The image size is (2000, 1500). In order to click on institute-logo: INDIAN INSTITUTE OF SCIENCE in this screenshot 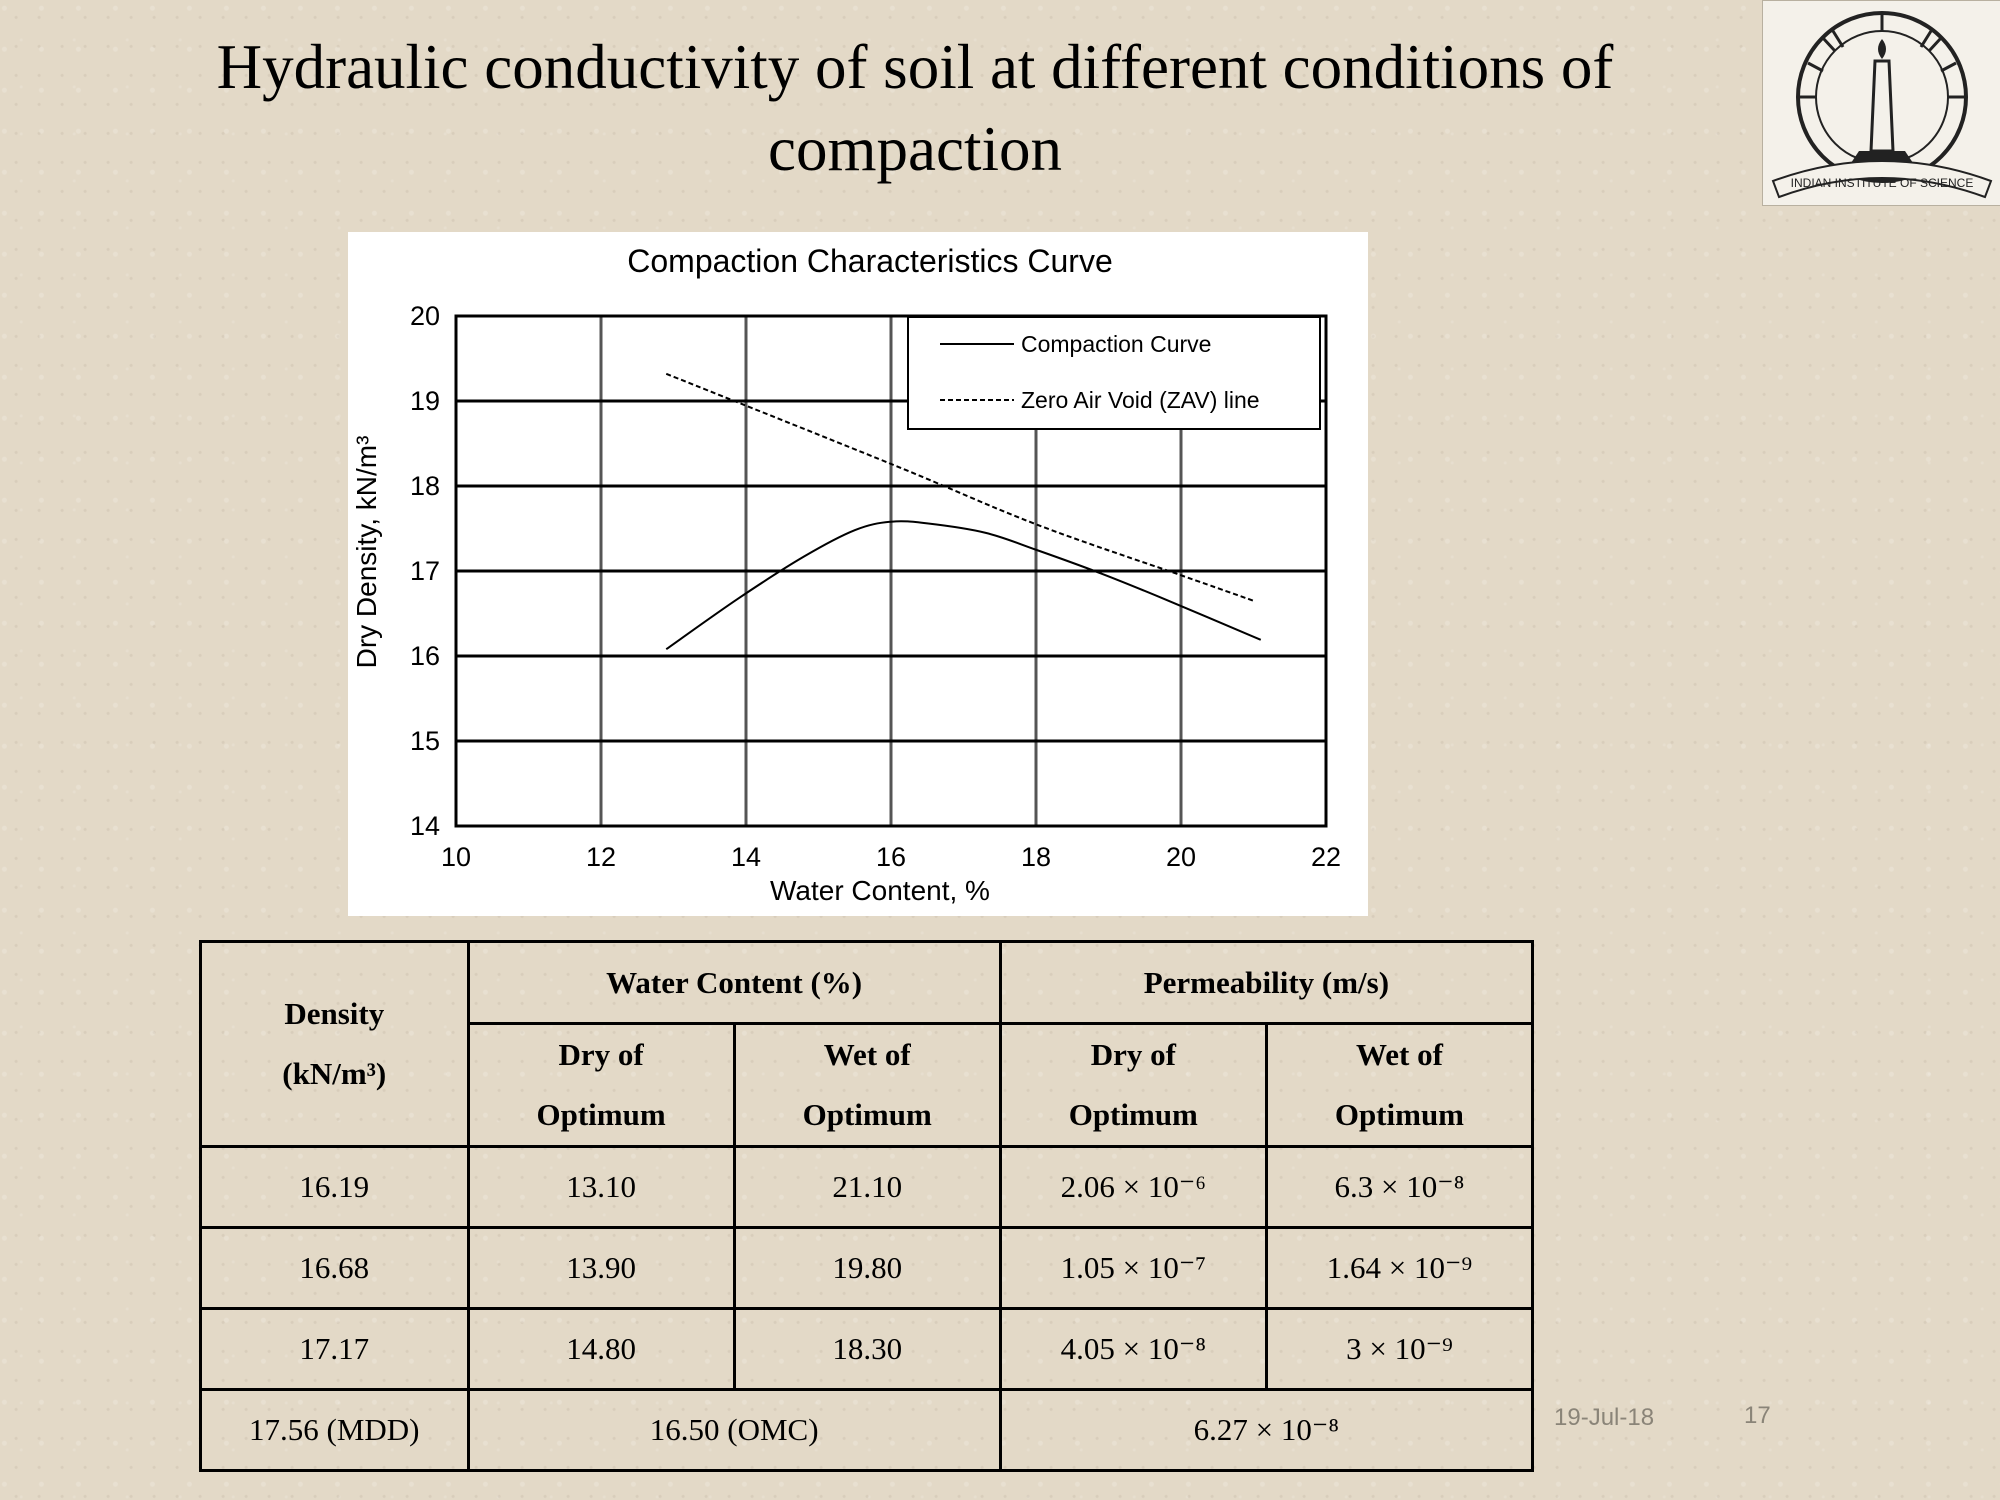, I will do `click(1881, 103)`.